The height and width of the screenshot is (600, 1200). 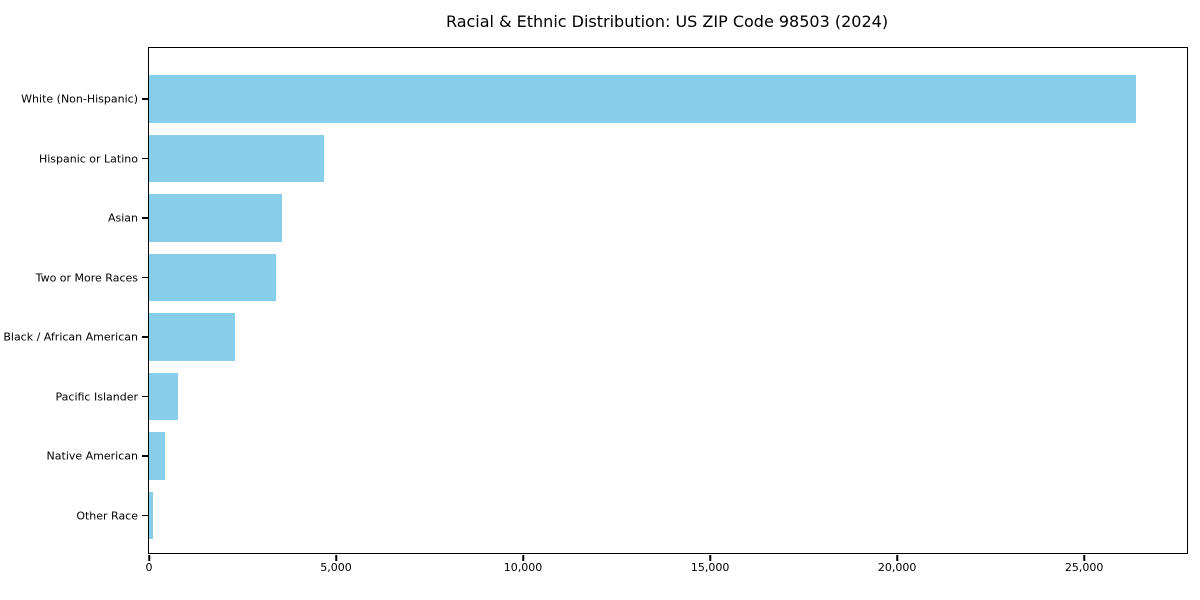 I want to click on x-tick-label-10000: 10,000, so click(x=523, y=567).